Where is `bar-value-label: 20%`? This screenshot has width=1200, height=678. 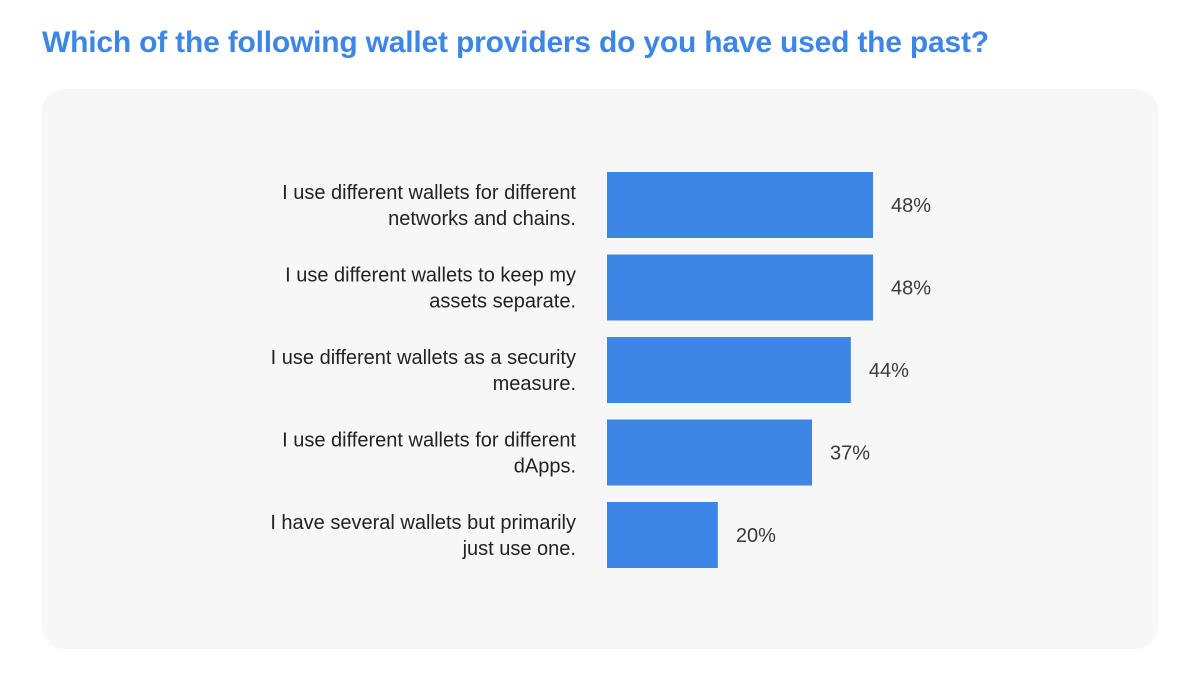
bar-value-label: 20% is located at coordinates (756, 536).